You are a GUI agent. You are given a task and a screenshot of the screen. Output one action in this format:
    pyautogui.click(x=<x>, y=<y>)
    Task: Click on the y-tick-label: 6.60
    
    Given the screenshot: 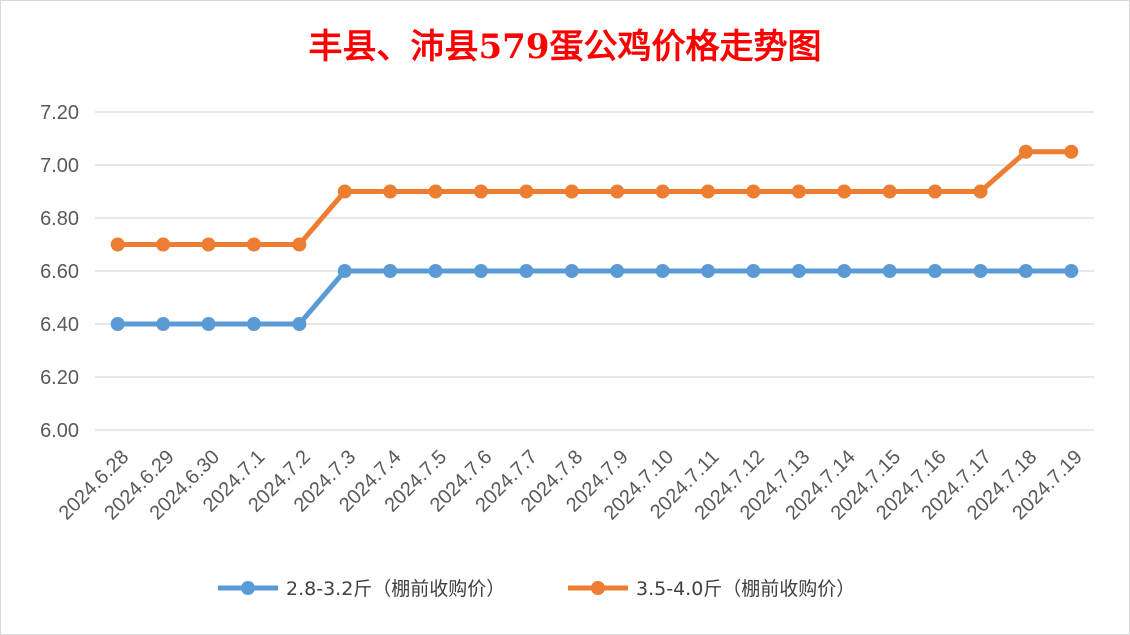 What is the action you would take?
    pyautogui.click(x=59, y=272)
    